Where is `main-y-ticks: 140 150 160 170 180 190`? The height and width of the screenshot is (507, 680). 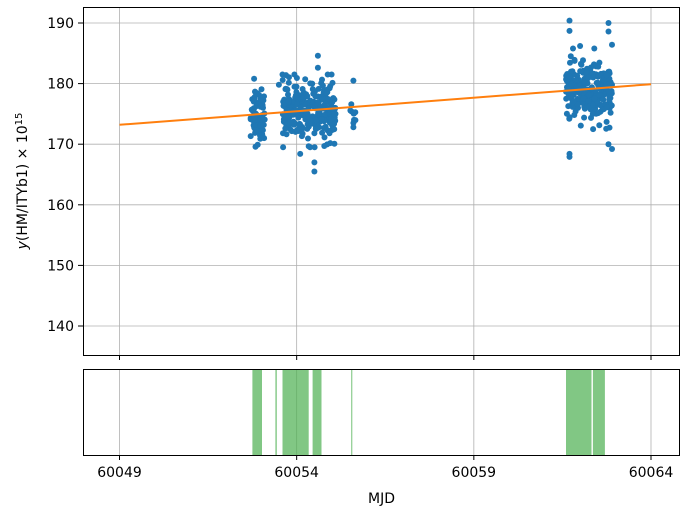
main-y-ticks: 140 150 160 170 180 190 is located at coordinates (65, 175).